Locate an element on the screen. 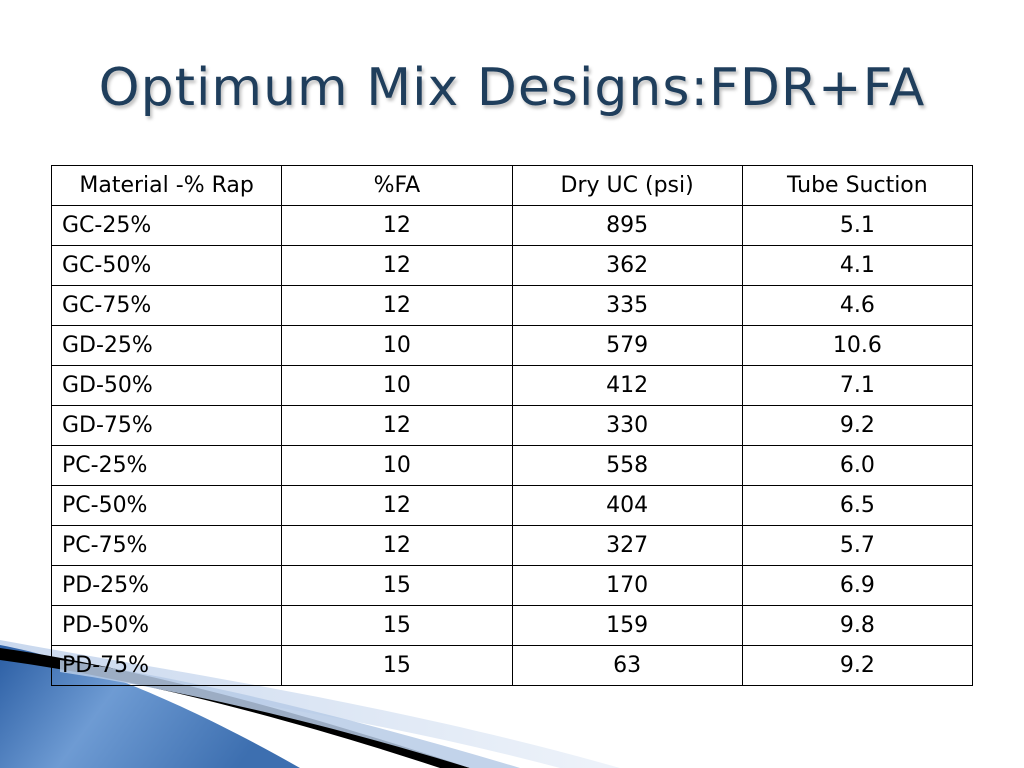  table-row: GD-50% 10 412 7.1 is located at coordinates (512, 385).